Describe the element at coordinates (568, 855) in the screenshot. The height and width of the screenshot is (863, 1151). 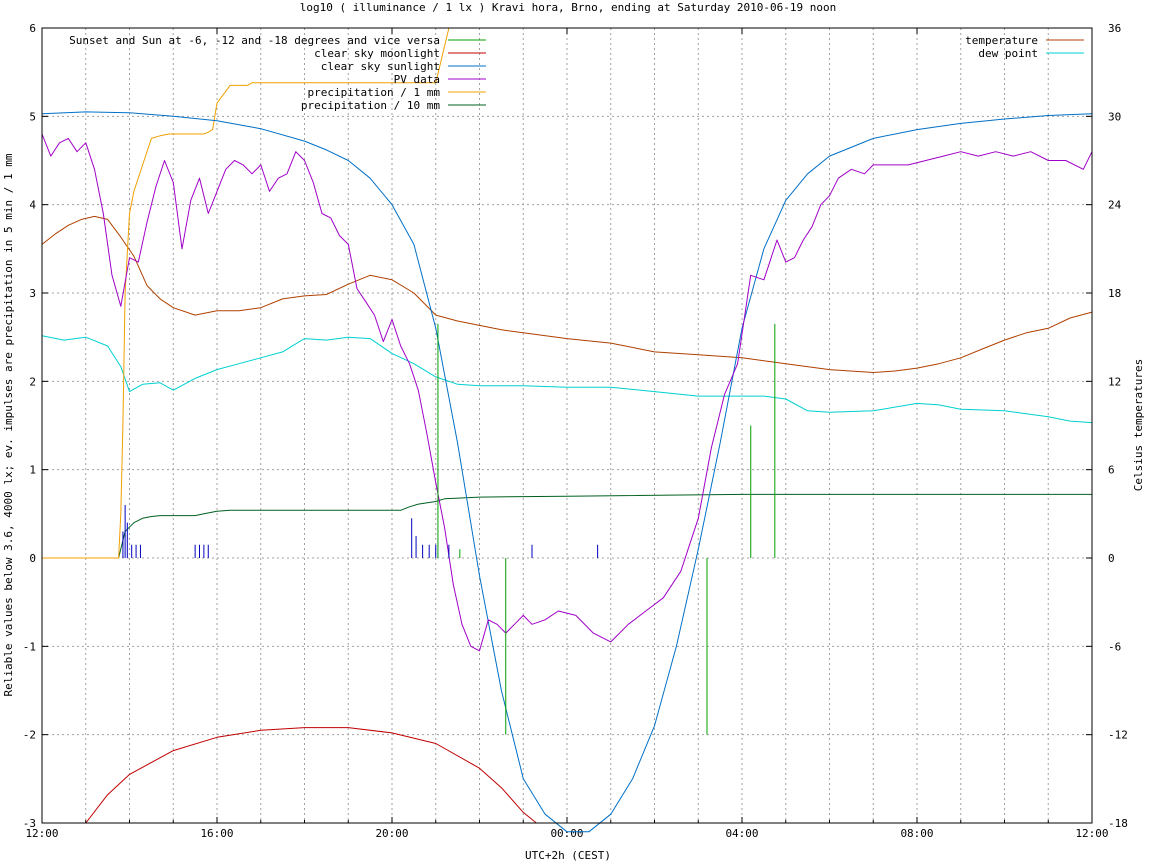
I see `x-axis-label: UTC+2h (CEST)` at that location.